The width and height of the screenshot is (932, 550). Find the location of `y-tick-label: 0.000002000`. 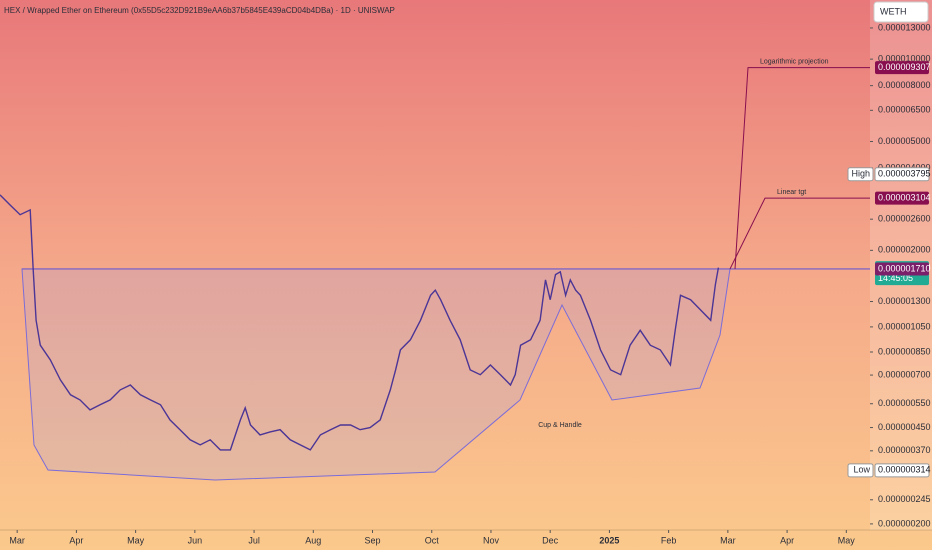

y-tick-label: 0.000002000 is located at coordinates (904, 250).